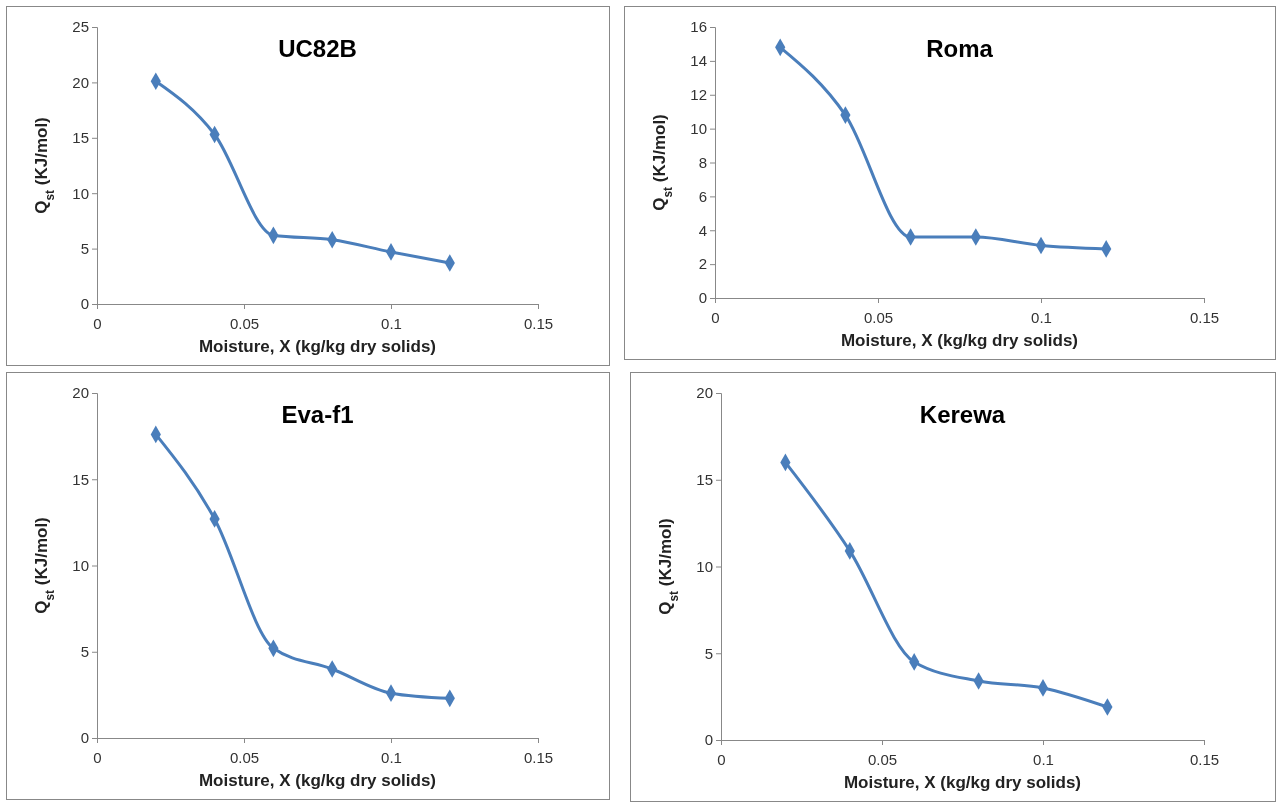 This screenshot has height=806, width=1281. I want to click on y-tick-label: 25, so click(80, 27).